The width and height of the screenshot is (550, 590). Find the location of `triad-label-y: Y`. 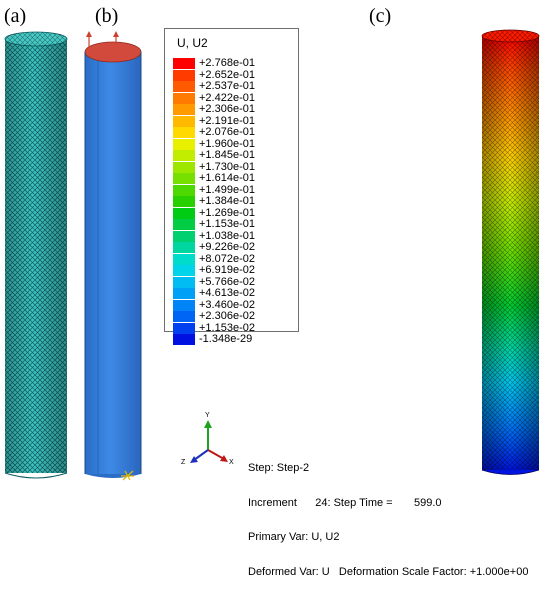

triad-label-y: Y is located at coordinates (207, 415).